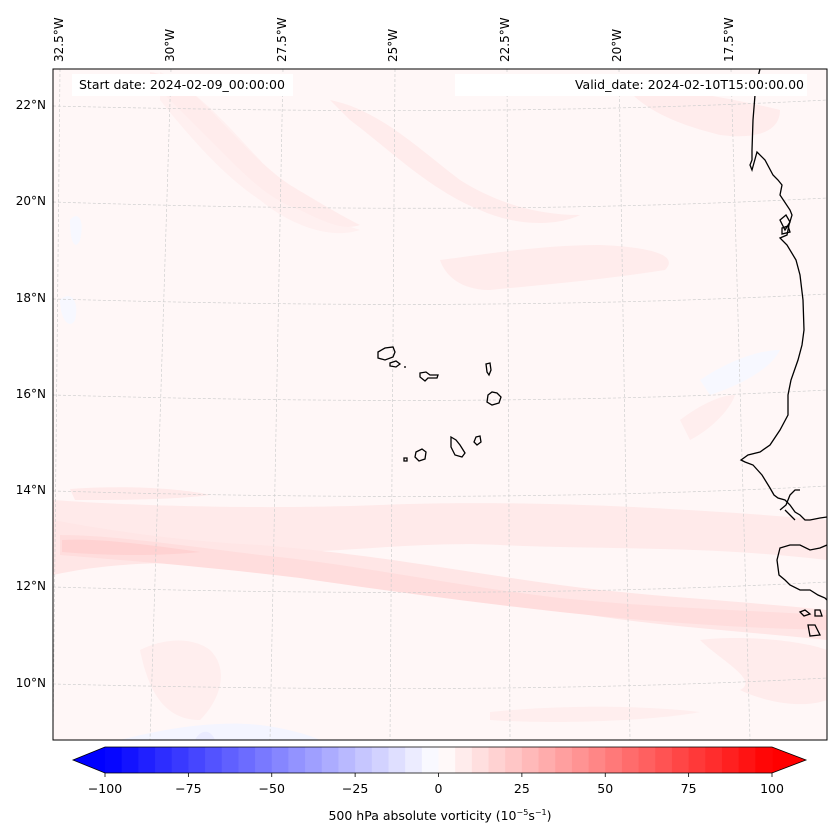  What do you see at coordinates (30, 105) in the screenshot?
I see `lat-tick-label: 22°N` at bounding box center [30, 105].